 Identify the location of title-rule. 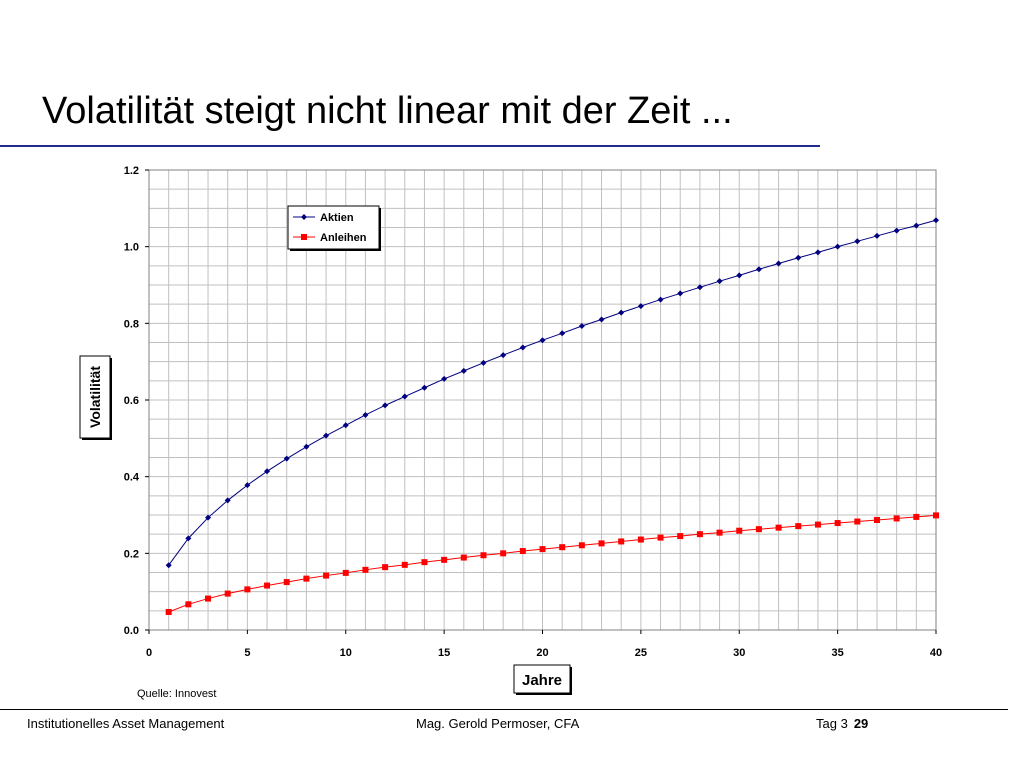
(410, 146).